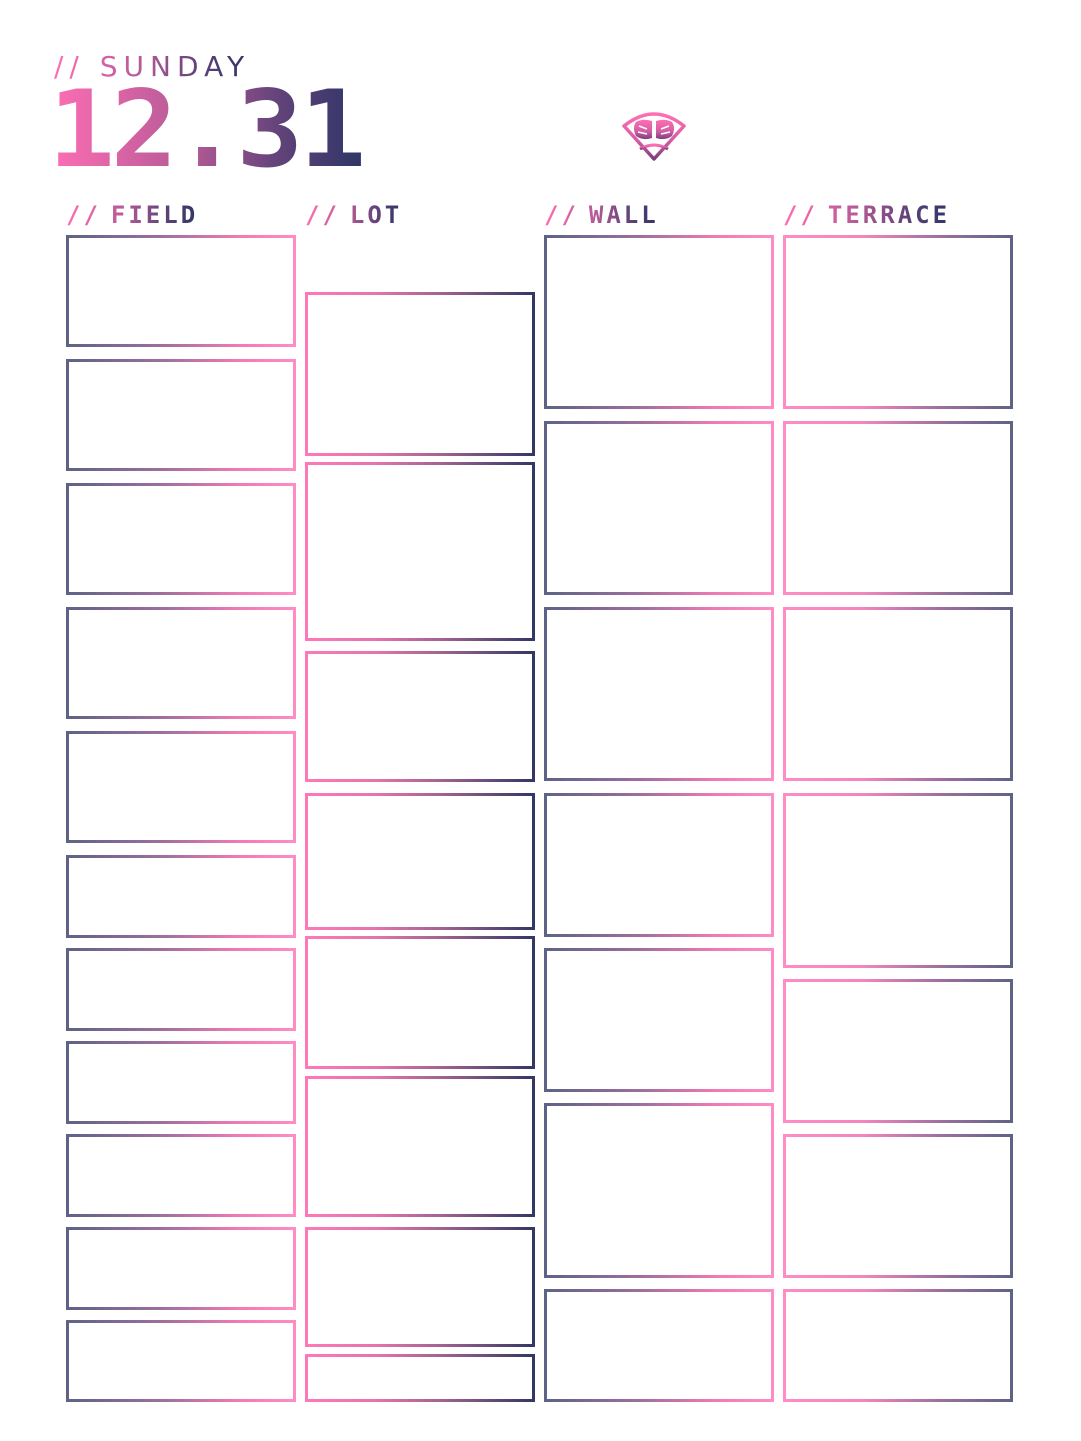  What do you see at coordinates (154, 215) in the screenshot?
I see `column-title: FIELD` at bounding box center [154, 215].